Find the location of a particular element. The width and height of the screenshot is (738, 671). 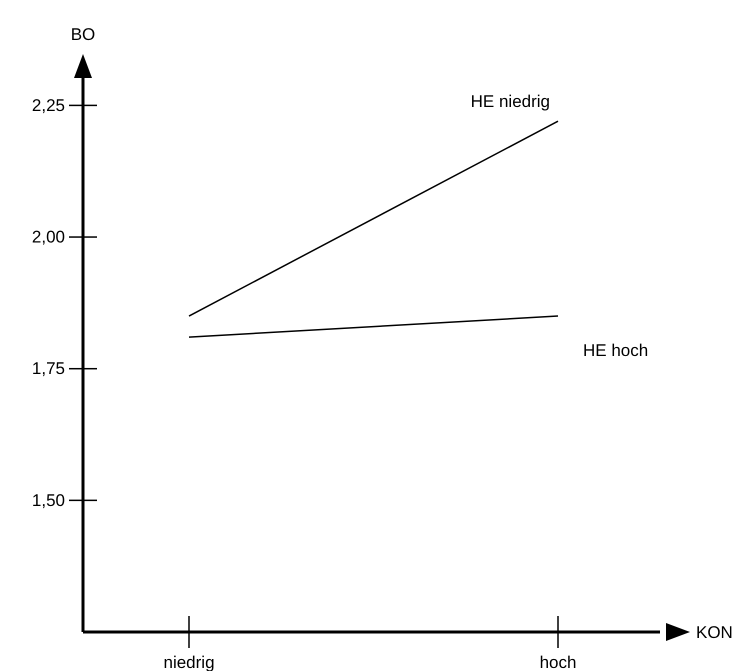

y-tick-label: 1,50 is located at coordinates (48, 500).